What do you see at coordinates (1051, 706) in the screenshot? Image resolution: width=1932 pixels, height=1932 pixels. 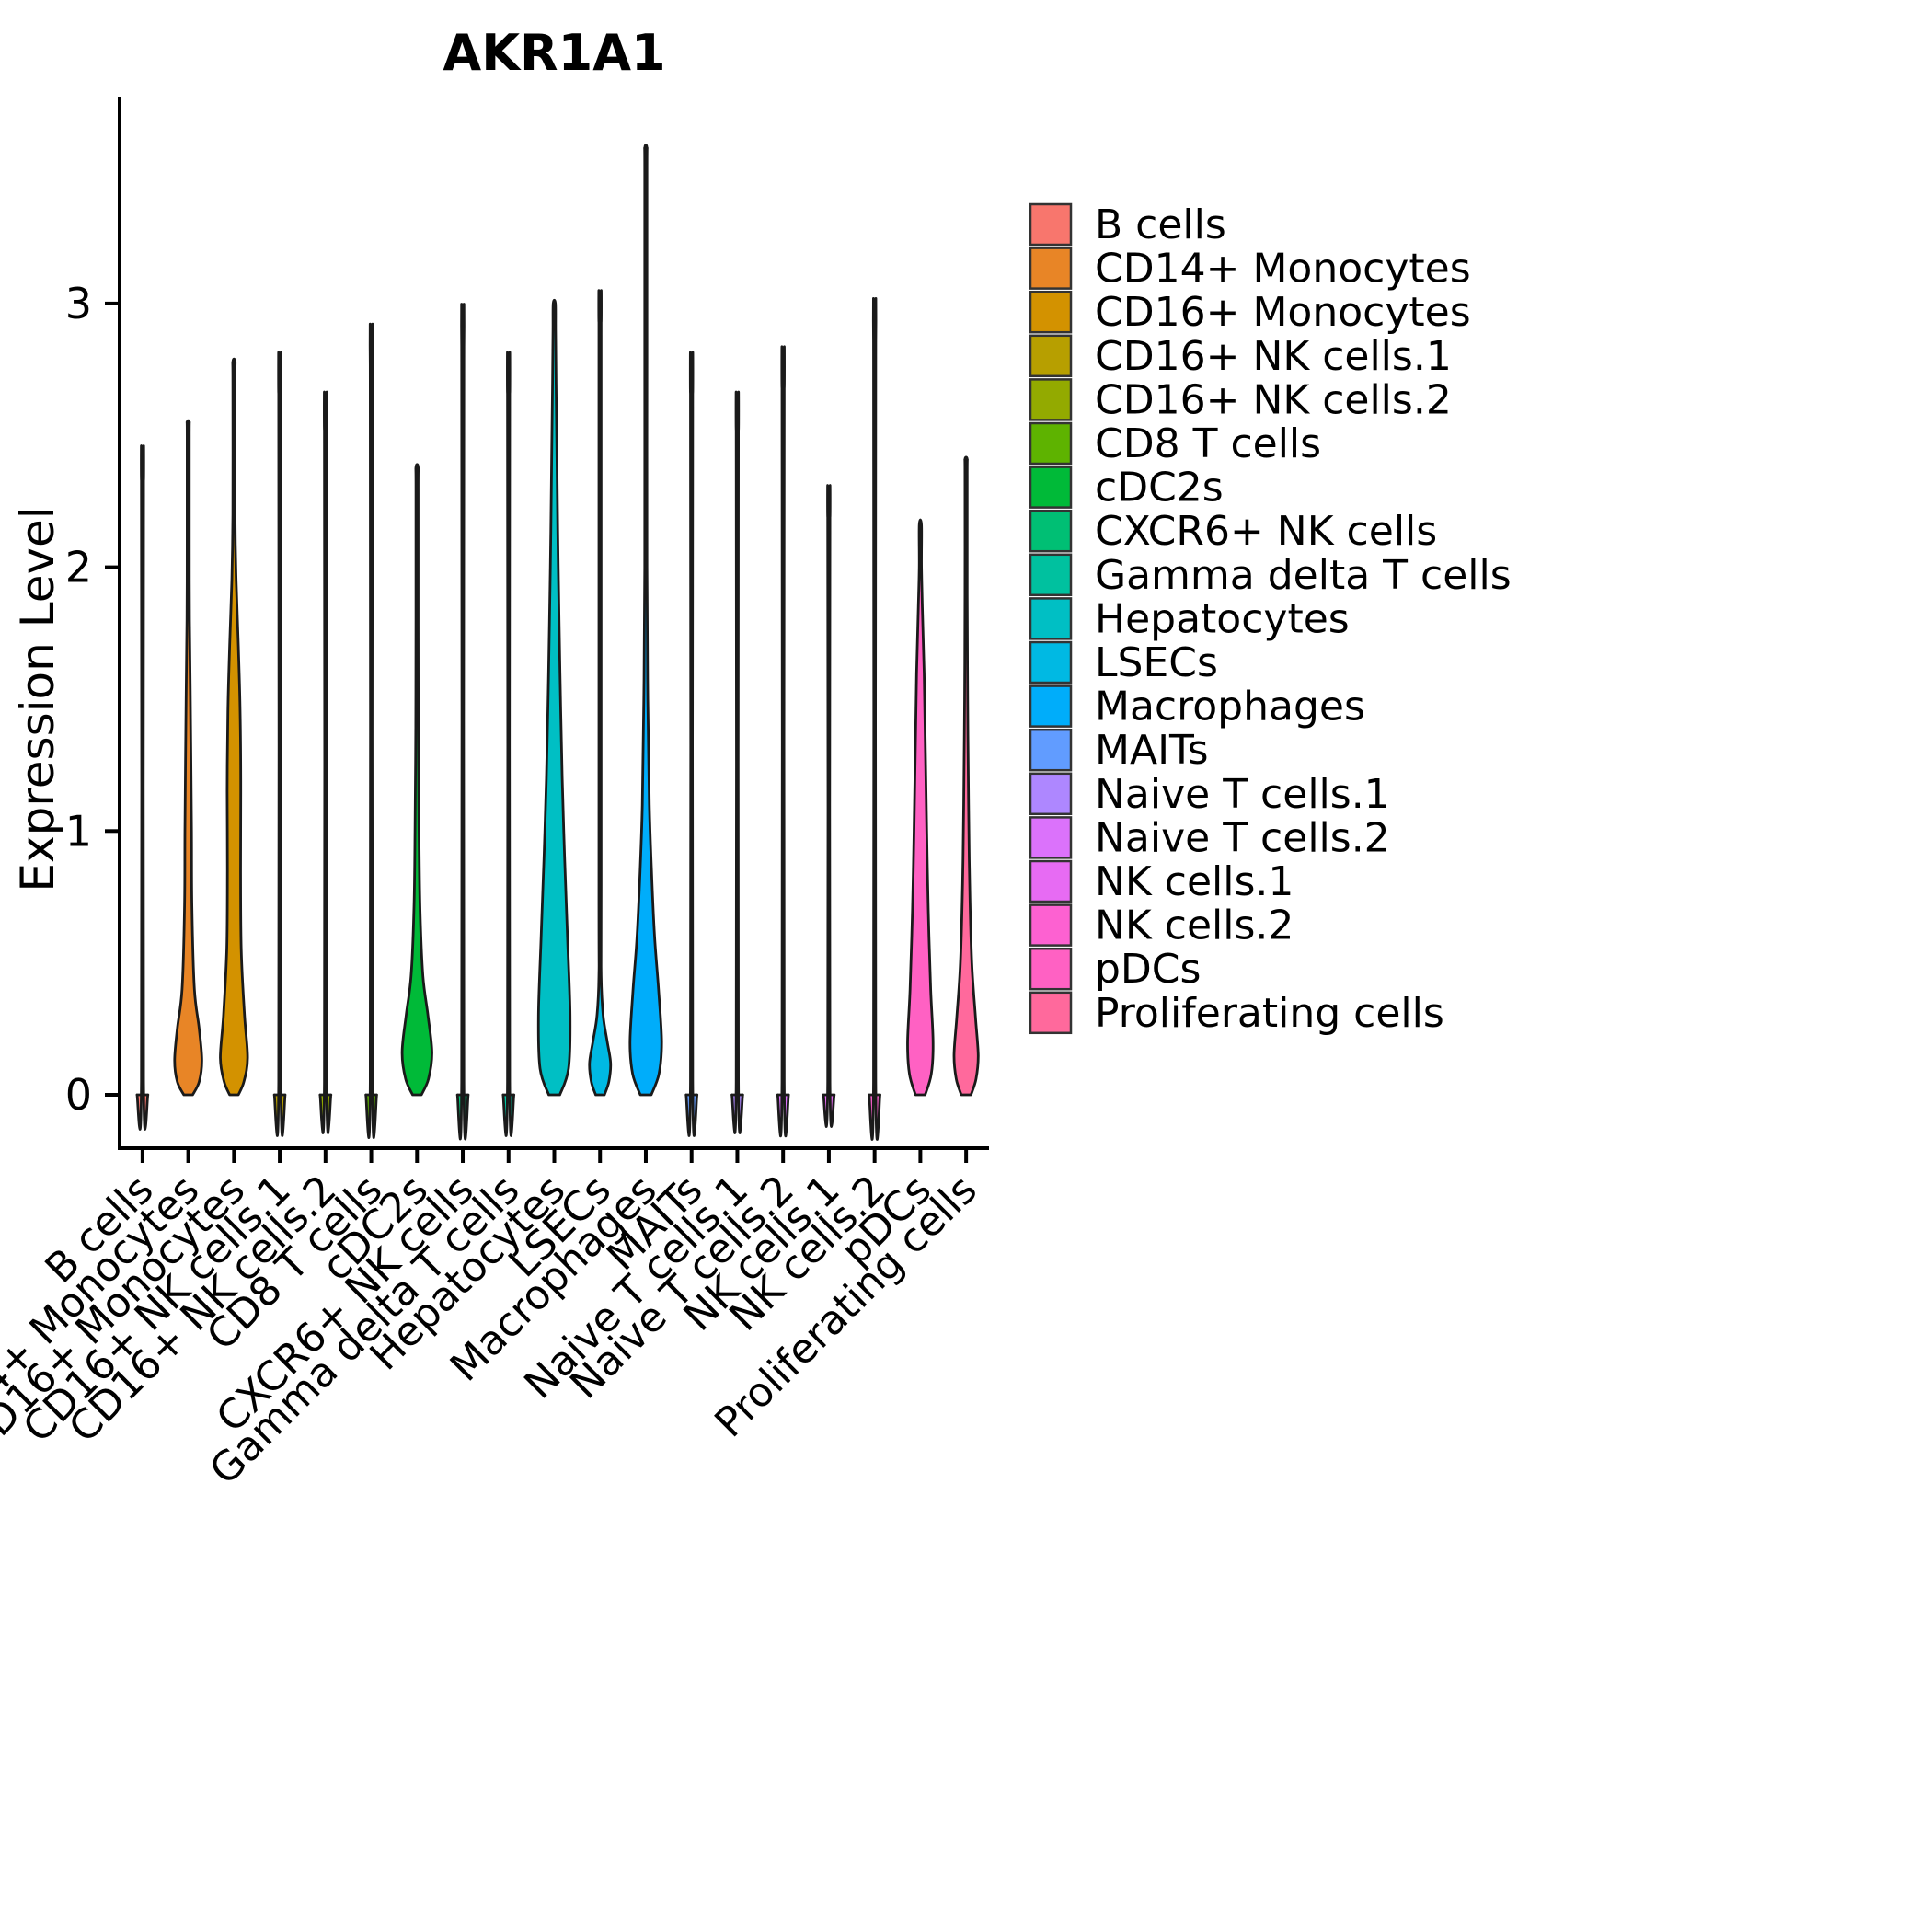 I see `legend-key-macrophages` at bounding box center [1051, 706].